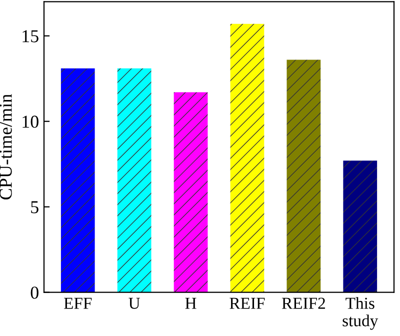 The height and width of the screenshot is (336, 400). What do you see at coordinates (247, 303) in the screenshot?
I see `x-tick-label: REIF` at bounding box center [247, 303].